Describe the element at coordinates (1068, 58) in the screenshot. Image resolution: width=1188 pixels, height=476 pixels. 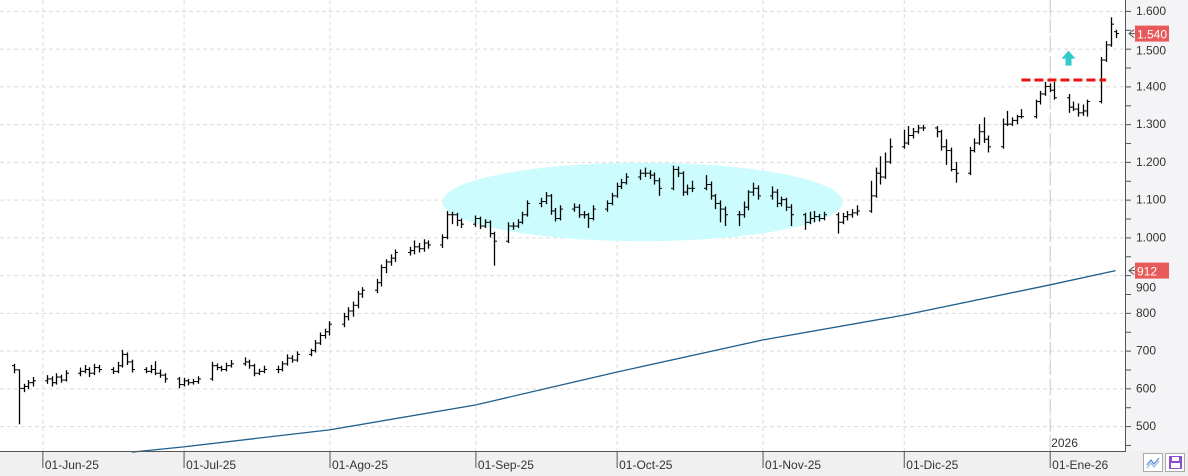
I see `up-arrow-icon` at that location.